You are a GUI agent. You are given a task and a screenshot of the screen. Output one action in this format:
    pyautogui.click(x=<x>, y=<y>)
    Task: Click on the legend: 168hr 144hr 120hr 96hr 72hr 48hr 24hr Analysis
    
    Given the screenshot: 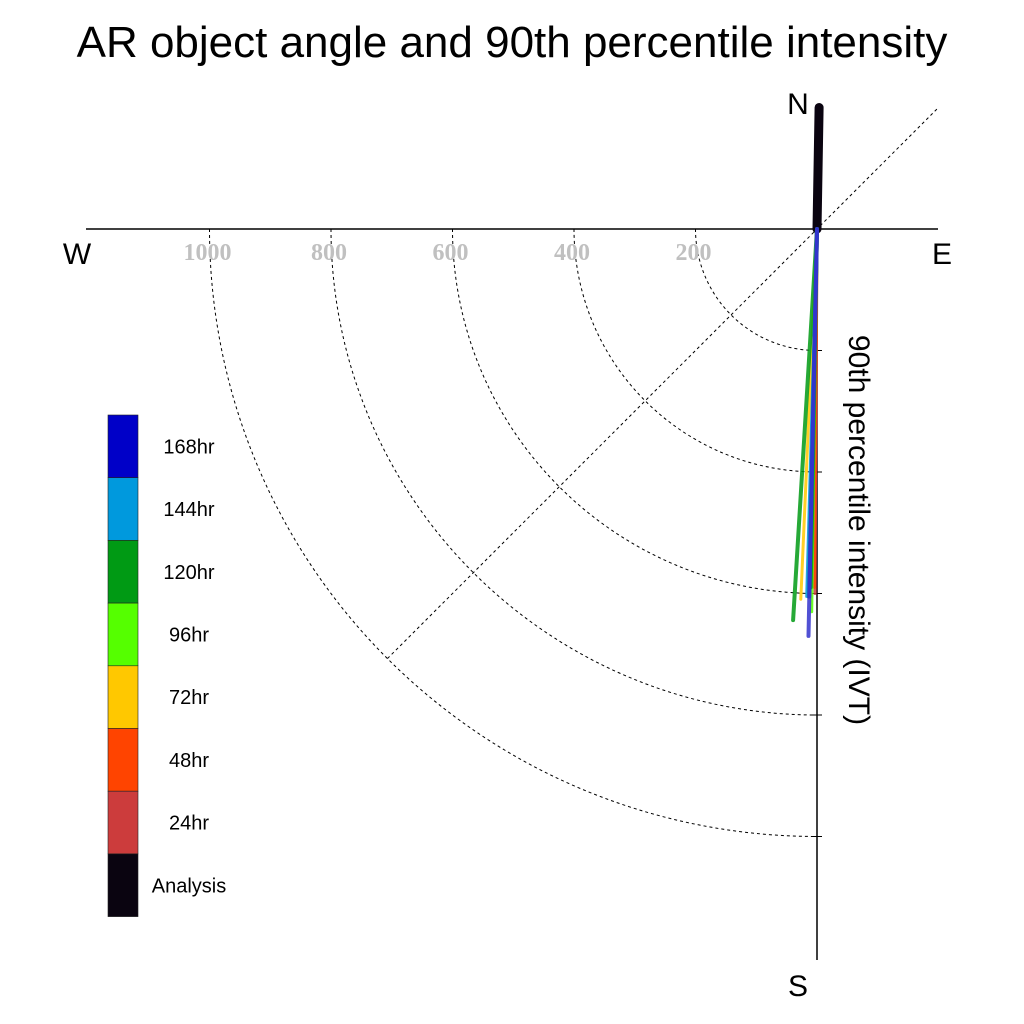 What is the action you would take?
    pyautogui.click(x=166, y=665)
    